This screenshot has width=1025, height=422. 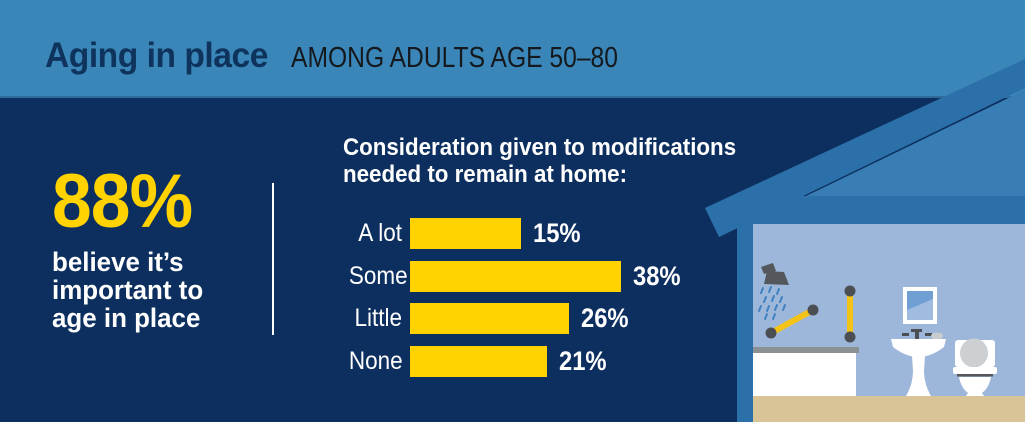 What do you see at coordinates (804, 374) in the screenshot?
I see `bathtub` at bounding box center [804, 374].